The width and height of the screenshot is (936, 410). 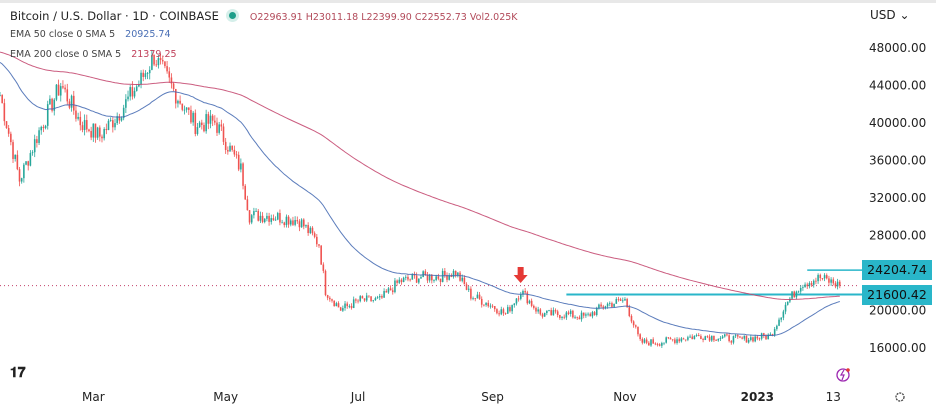 I want to click on currency-selector: USD ⌄, so click(x=890, y=15).